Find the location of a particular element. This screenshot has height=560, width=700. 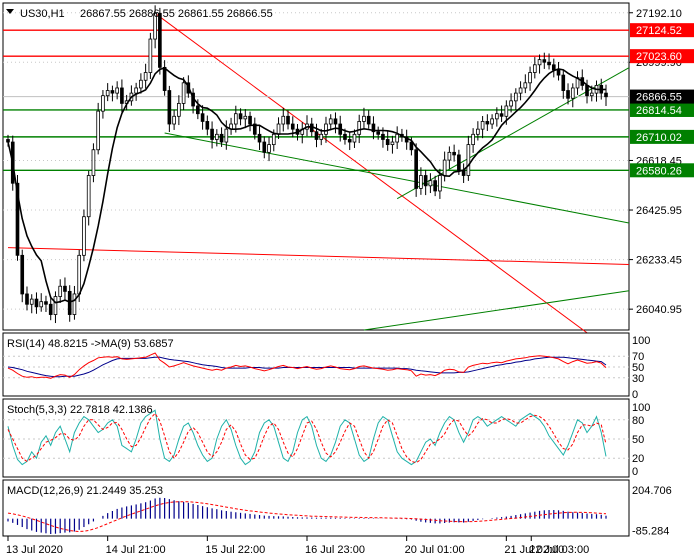

current-price-label: 26866.55 is located at coordinates (659, 98).